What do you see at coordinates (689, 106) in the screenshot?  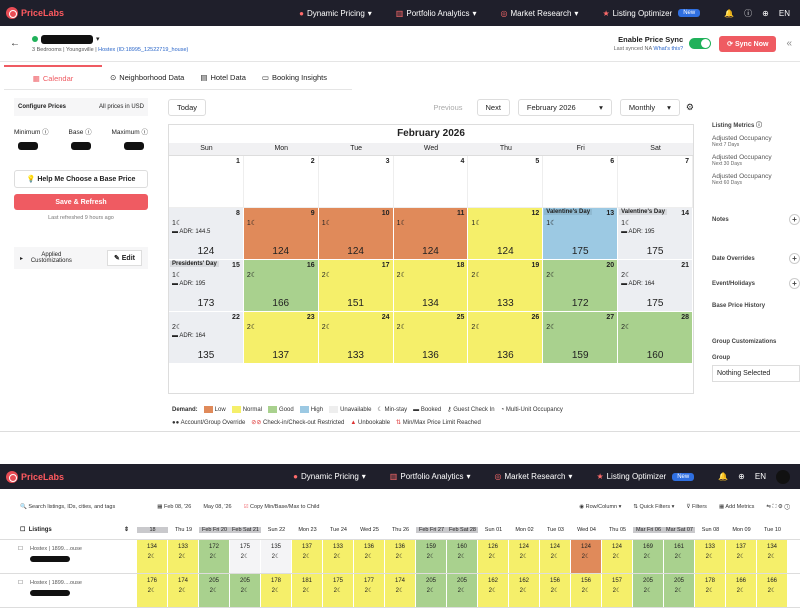 I see `settings-gear-icon: ⚙` at bounding box center [689, 106].